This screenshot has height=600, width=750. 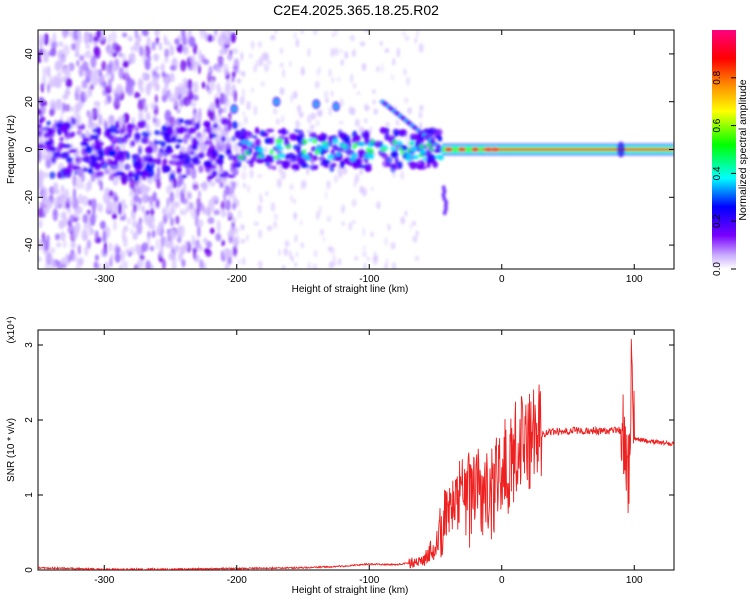 I want to click on spectrogram-y-tick-label: 0, so click(x=29, y=149).